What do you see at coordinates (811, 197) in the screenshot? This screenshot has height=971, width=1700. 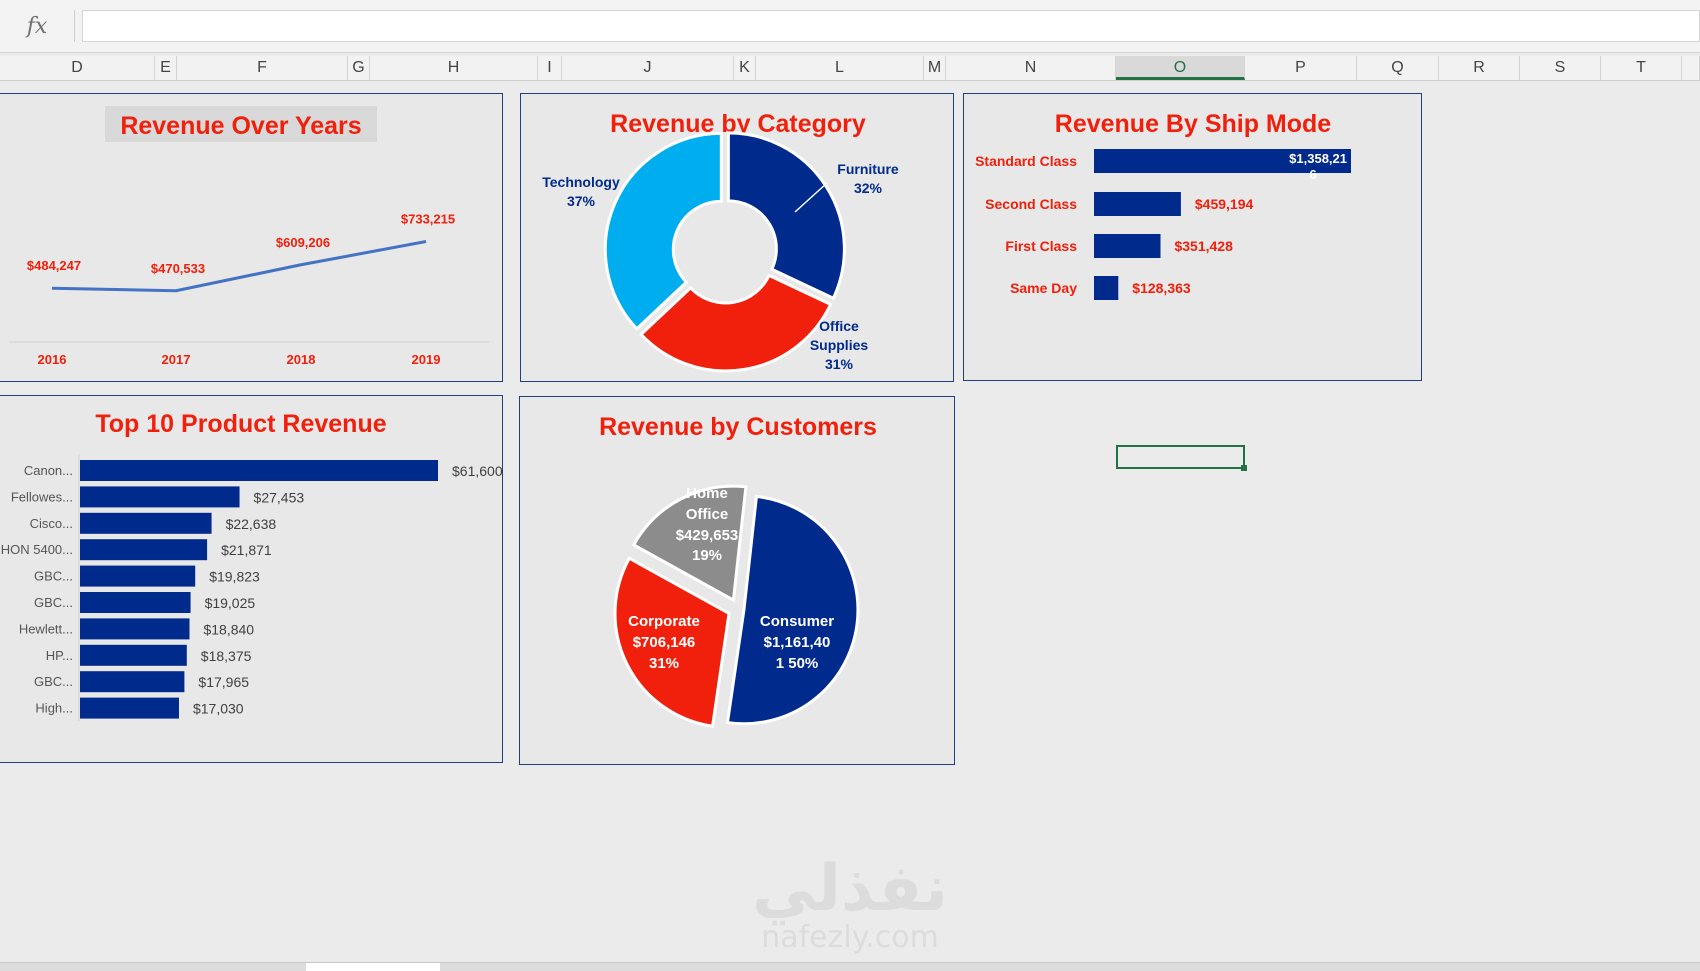 I see `furniture-leader-line` at bounding box center [811, 197].